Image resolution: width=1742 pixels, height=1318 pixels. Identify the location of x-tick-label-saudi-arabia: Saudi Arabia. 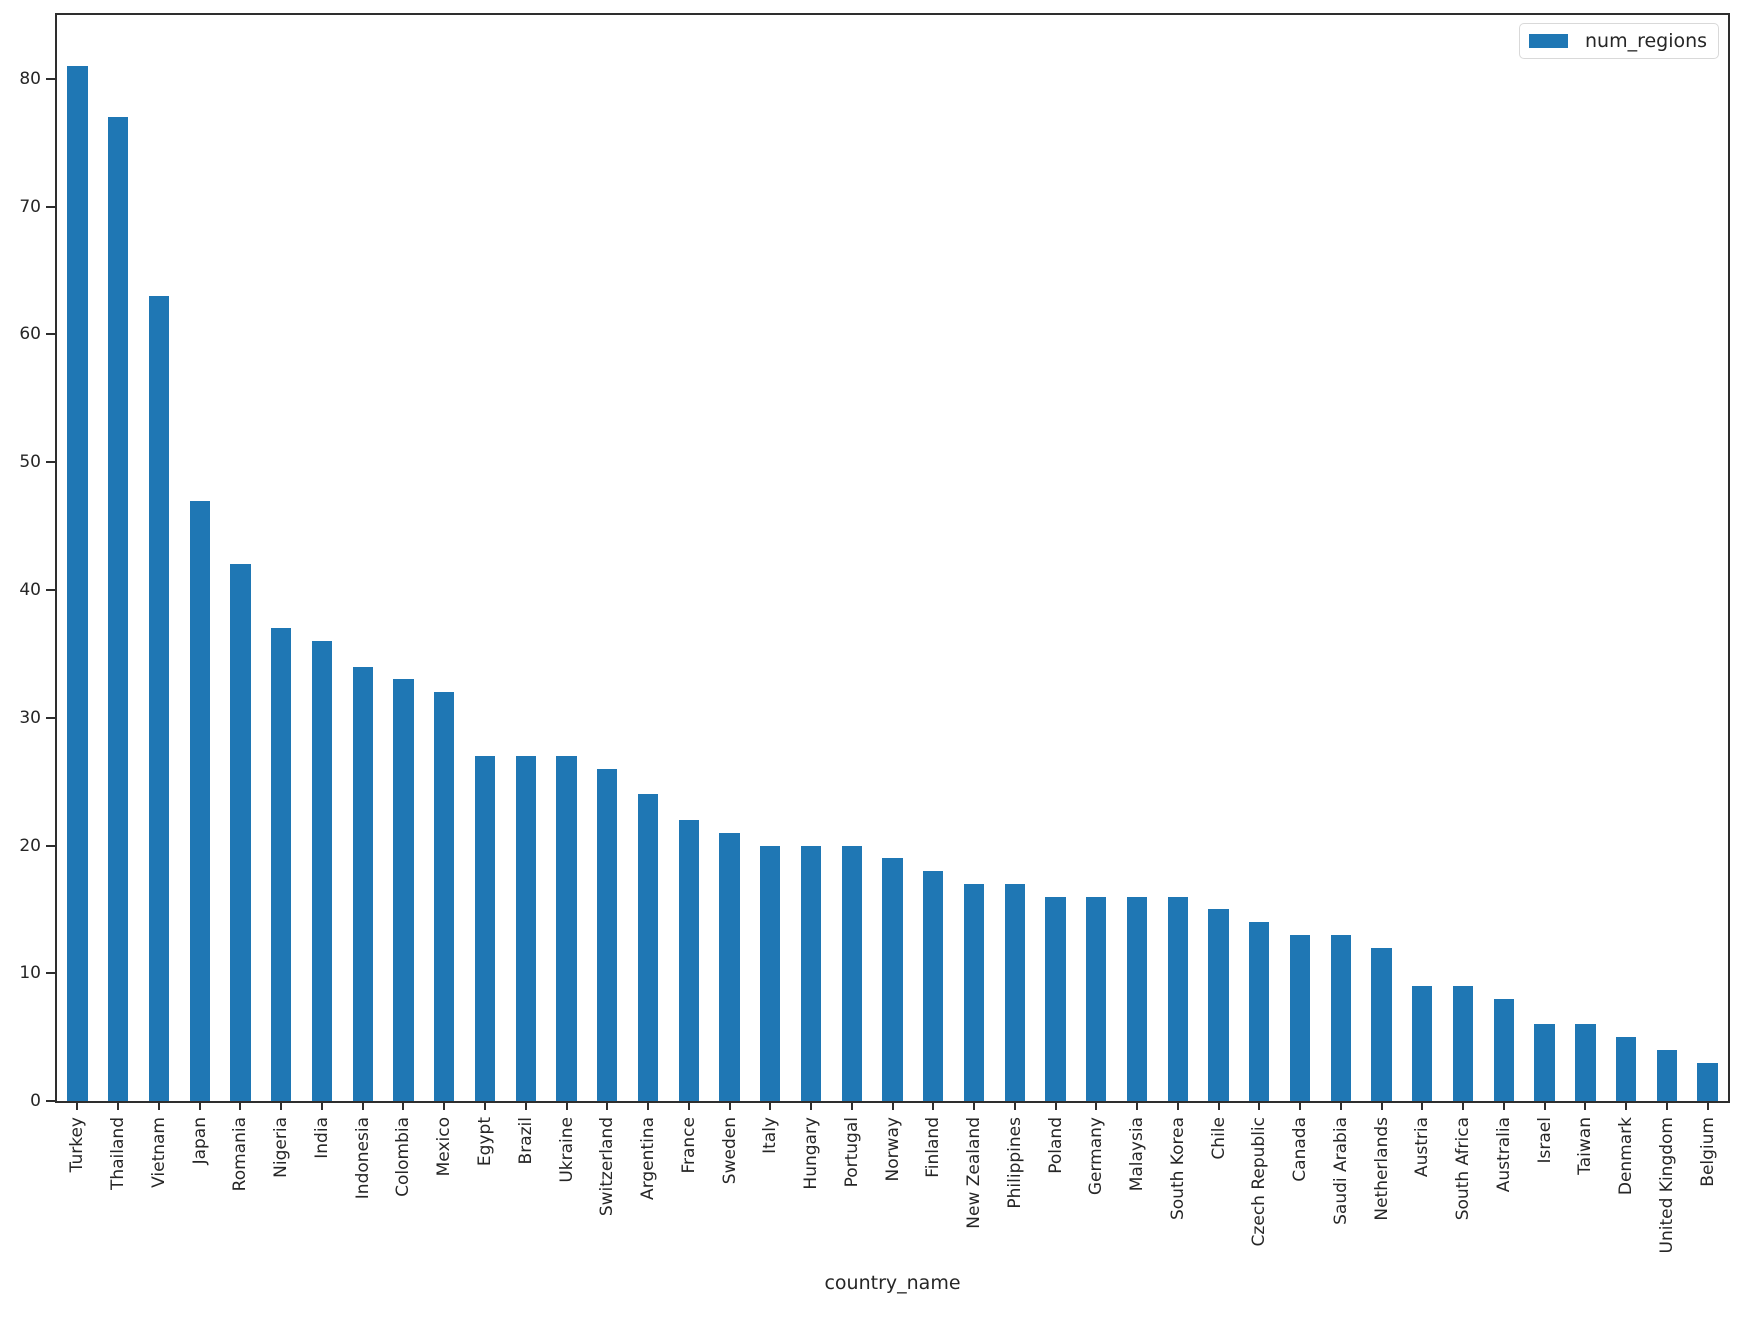
(1340, 1171).